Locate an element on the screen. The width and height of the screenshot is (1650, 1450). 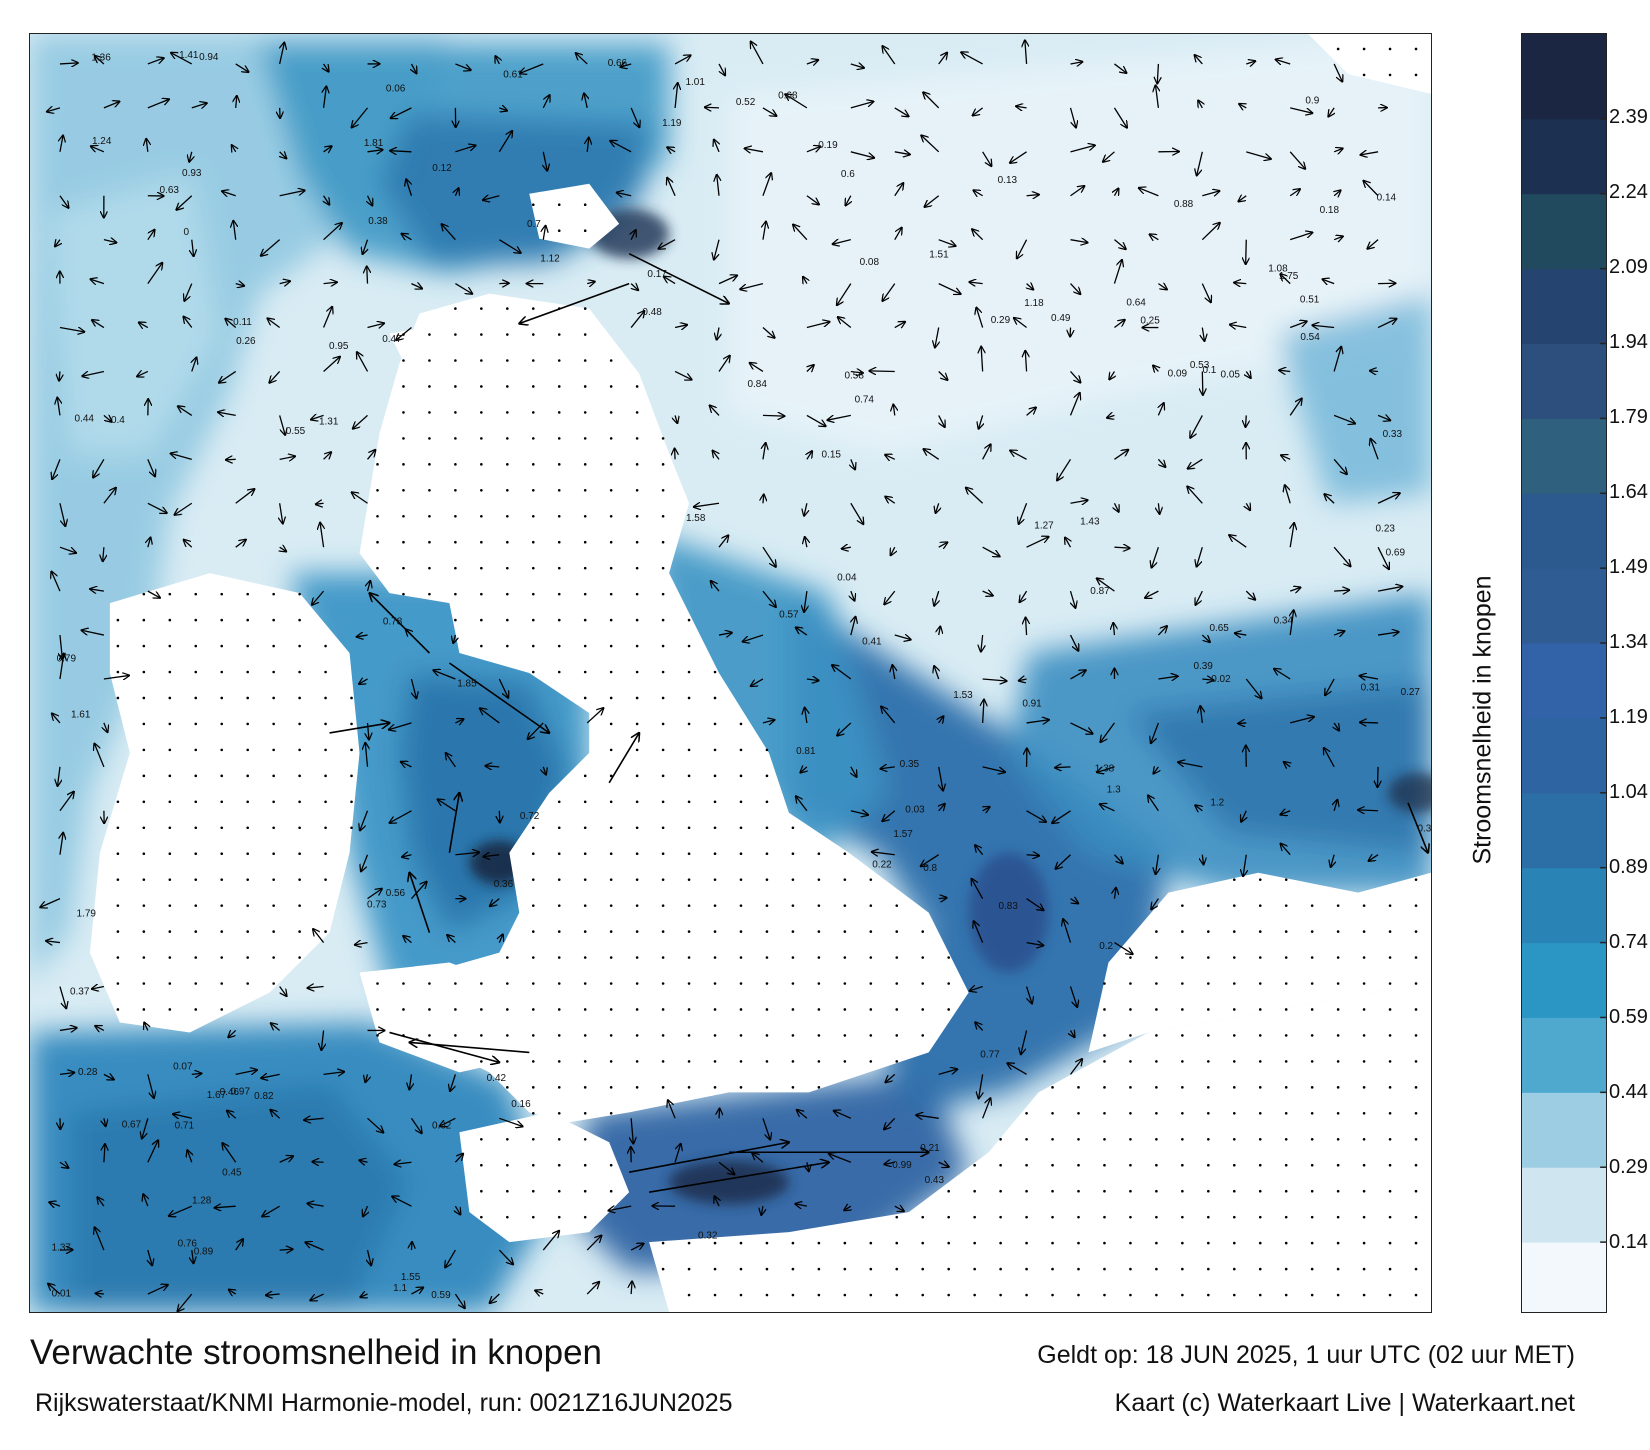
colorbar-band is located at coordinates (1564, 531).